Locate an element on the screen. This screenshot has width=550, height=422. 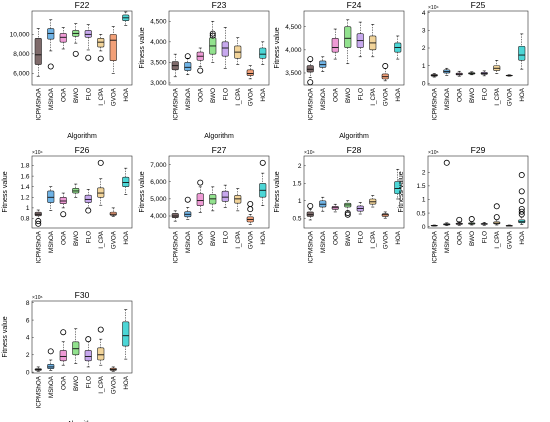
y-tick-label: 1.8 is located at coordinates (24, 166).